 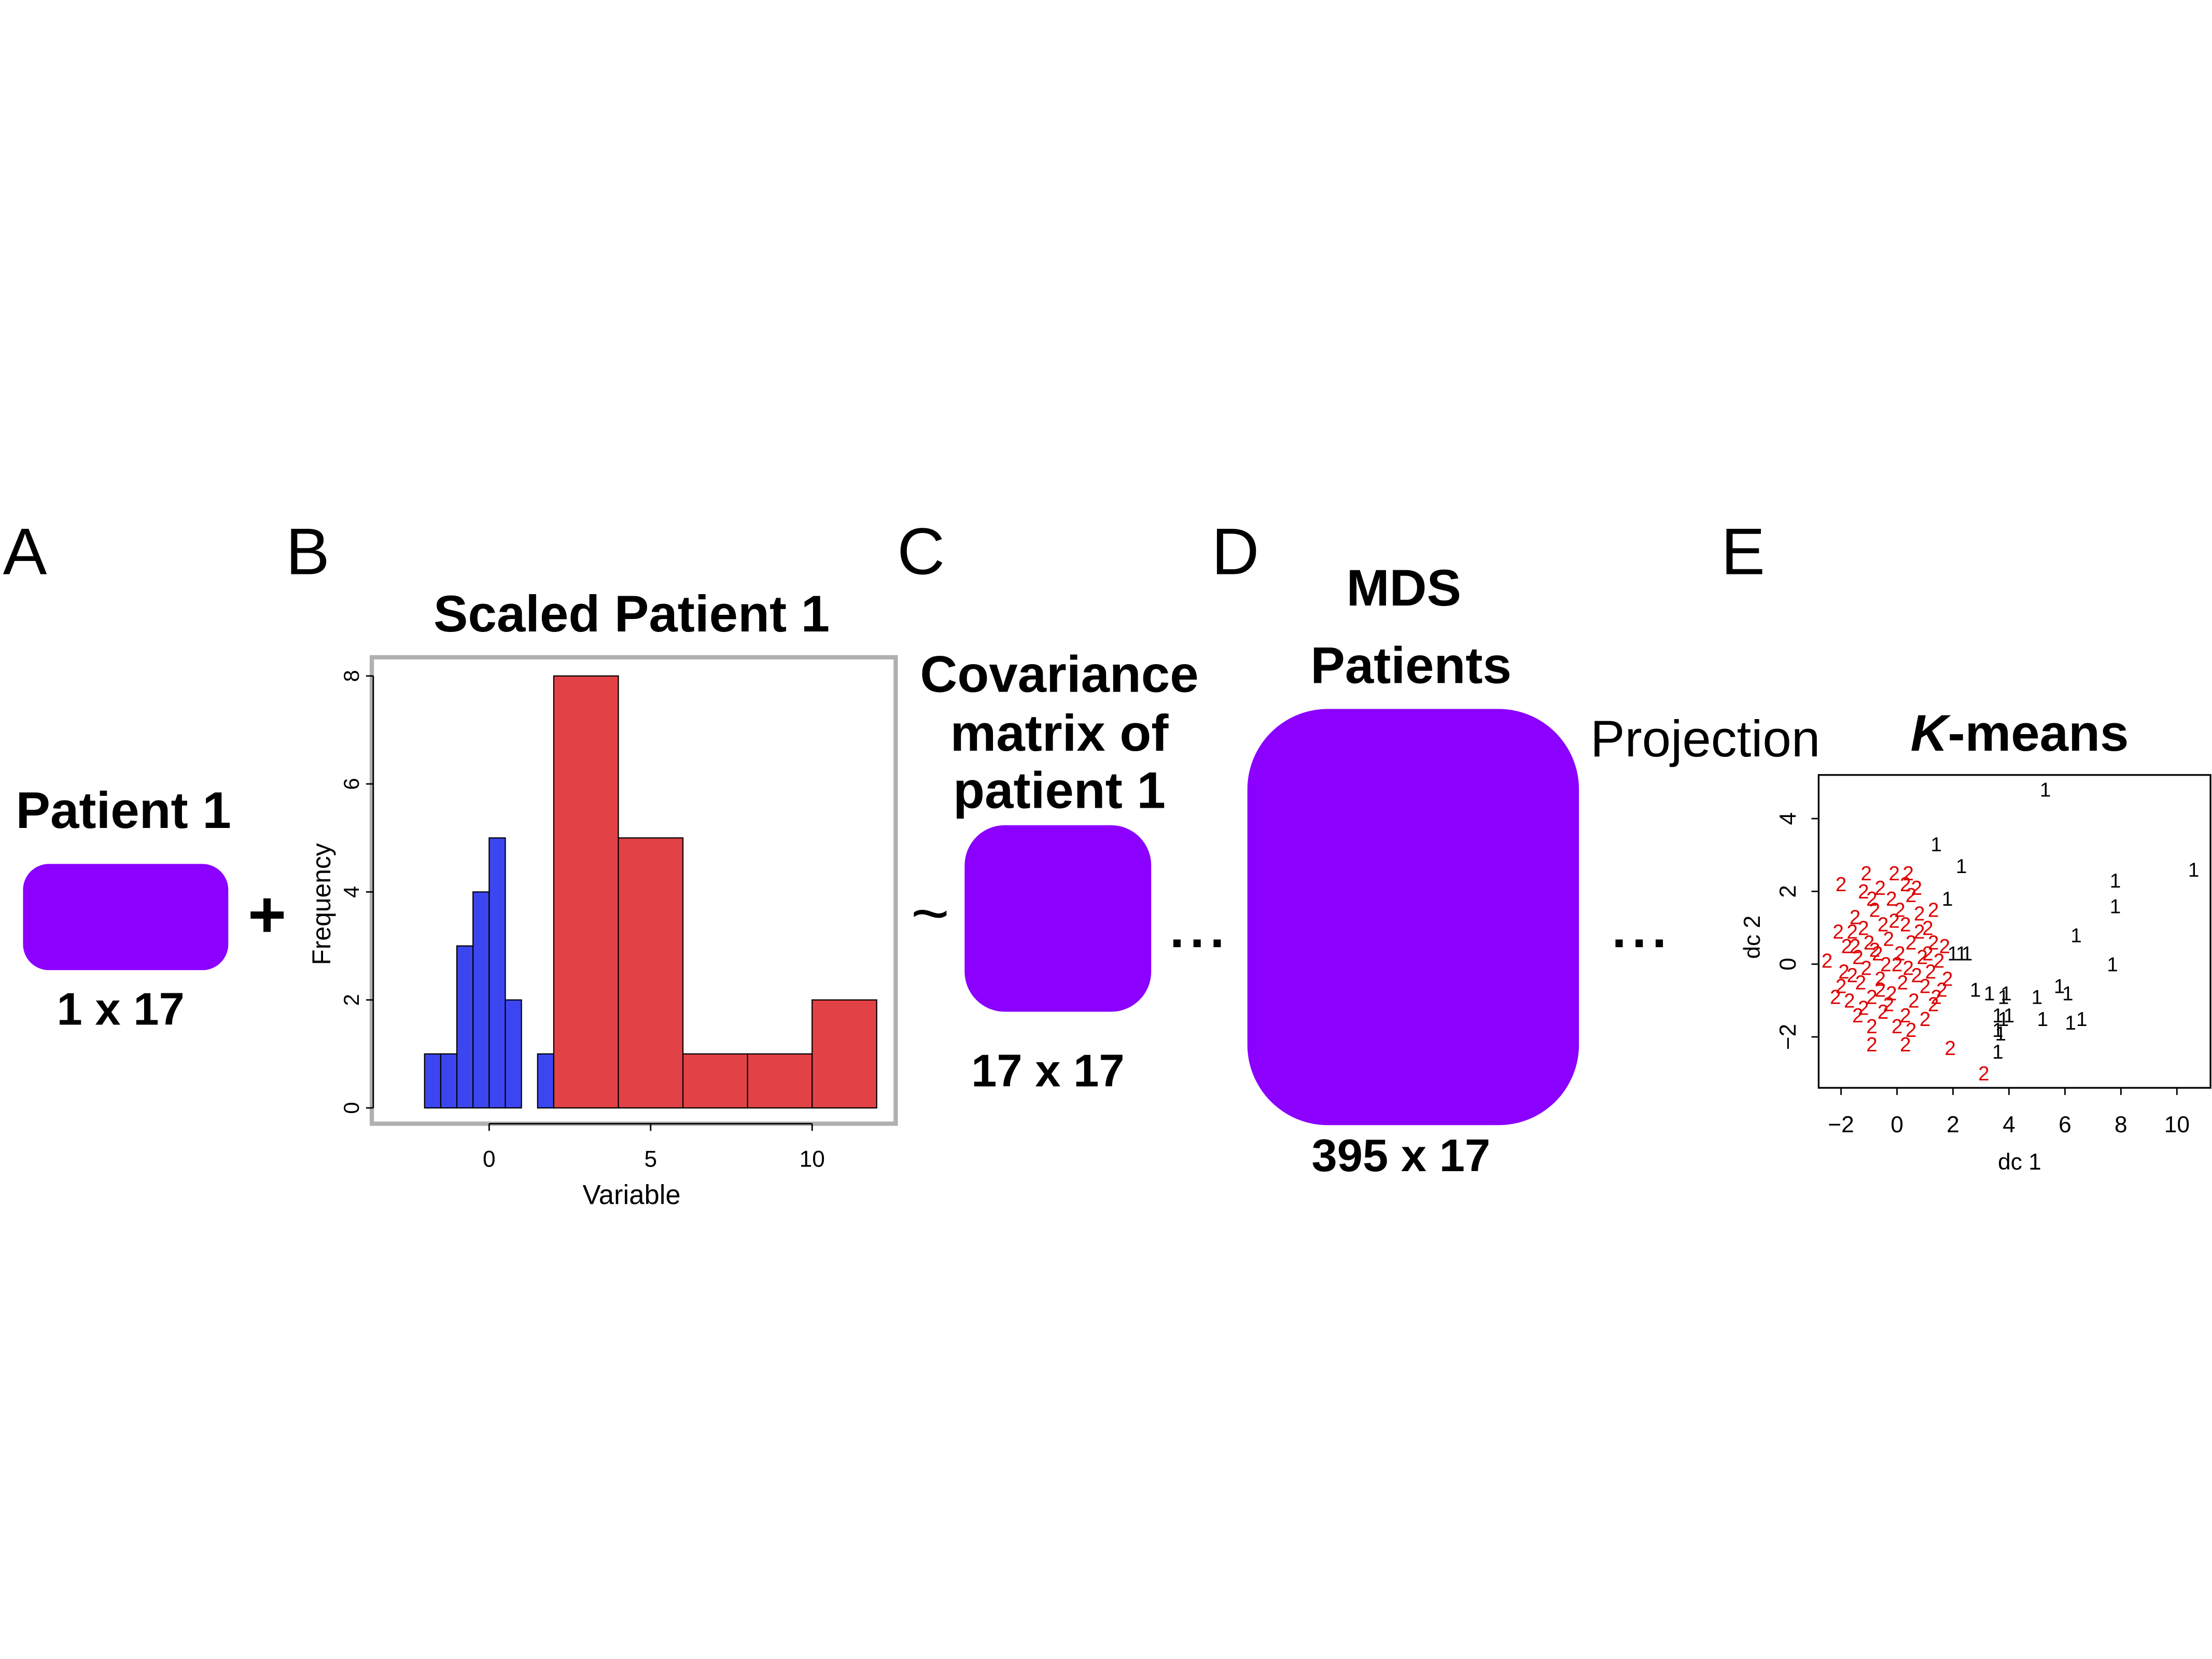 What do you see at coordinates (123, 810) in the screenshot?
I see `patient-1-title: Patient 1` at bounding box center [123, 810].